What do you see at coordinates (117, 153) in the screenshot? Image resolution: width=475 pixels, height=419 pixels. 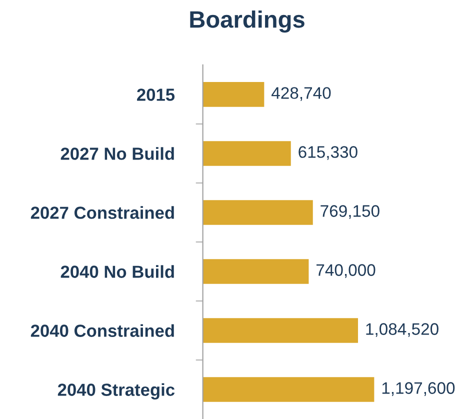 I see `y-tick-label: 2027 No Build` at bounding box center [117, 153].